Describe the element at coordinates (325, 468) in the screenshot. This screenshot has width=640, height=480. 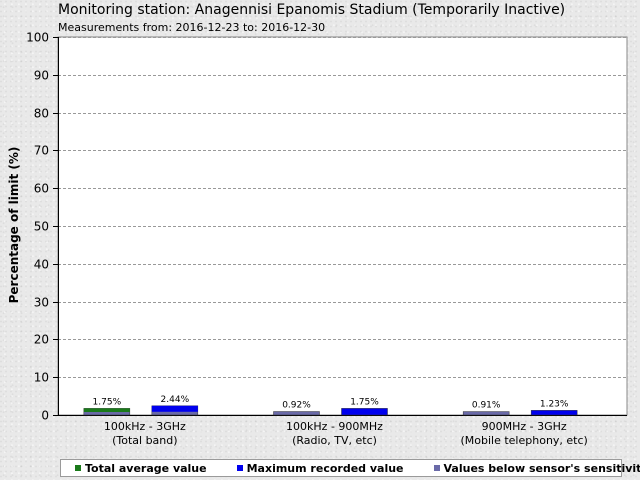
I see `legend-label-maximum: Maximum recorded value` at that location.